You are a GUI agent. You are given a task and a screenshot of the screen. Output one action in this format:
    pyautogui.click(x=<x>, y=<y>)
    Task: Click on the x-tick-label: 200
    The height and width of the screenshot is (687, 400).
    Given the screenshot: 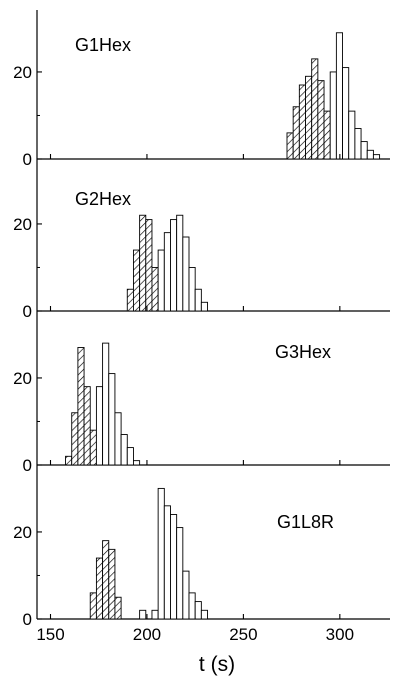 What is the action you would take?
    pyautogui.click(x=147, y=634)
    